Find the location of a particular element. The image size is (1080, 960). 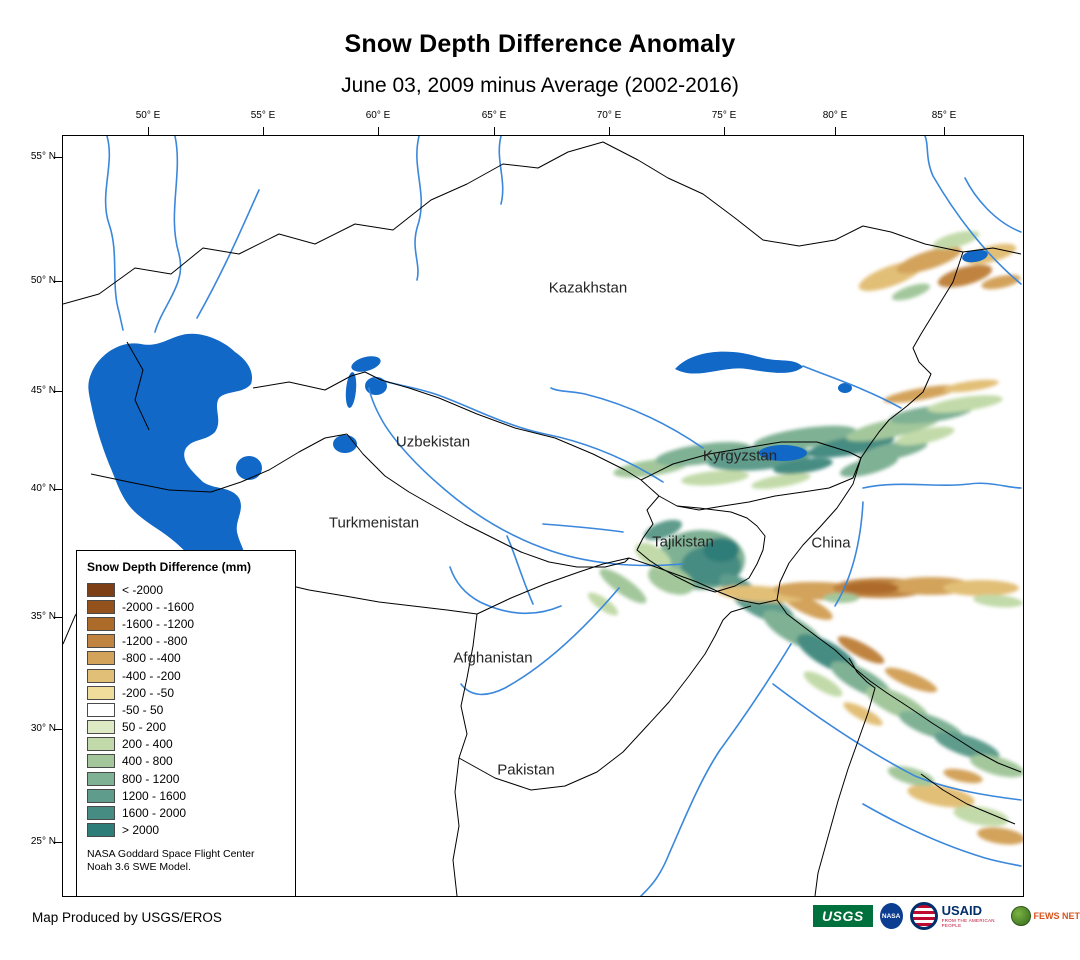

legend-entry-label: -800 - -400 is located at coordinates (151, 658).